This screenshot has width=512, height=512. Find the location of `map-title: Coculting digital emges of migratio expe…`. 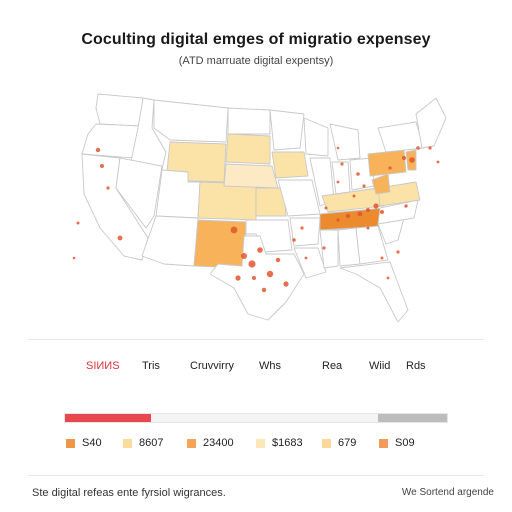

map-title: Coculting digital emges of migratio expe… is located at coordinates (256, 39).